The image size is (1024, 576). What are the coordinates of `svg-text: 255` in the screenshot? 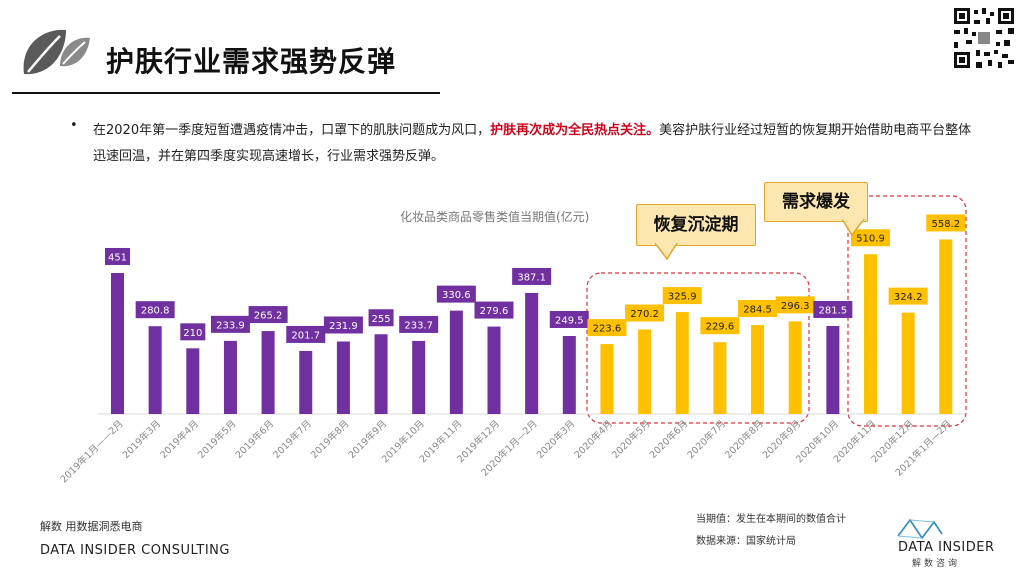 It's located at (381, 319).